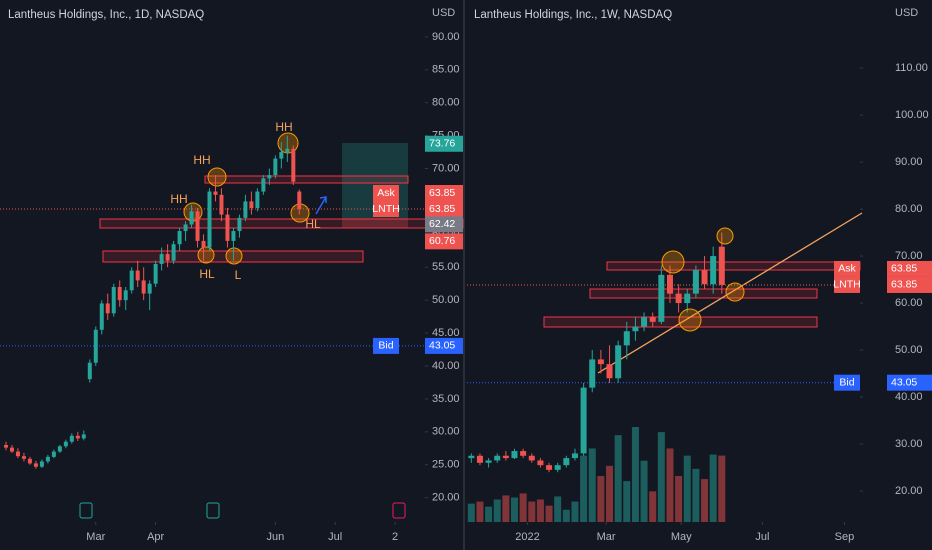 Image resolution: width=932 pixels, height=550 pixels. Describe the element at coordinates (442, 224) in the screenshot. I see `price-tag-value: 62.42` at that location.